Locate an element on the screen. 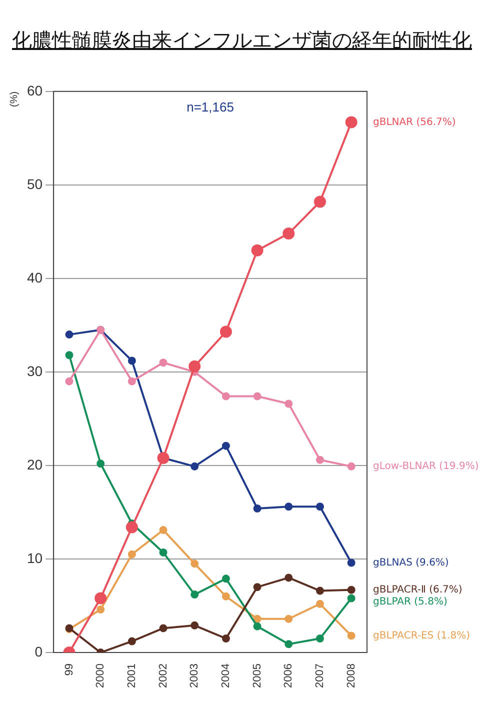 The height and width of the screenshot is (709, 485). x-tick-label: 2008 is located at coordinates (351, 676).